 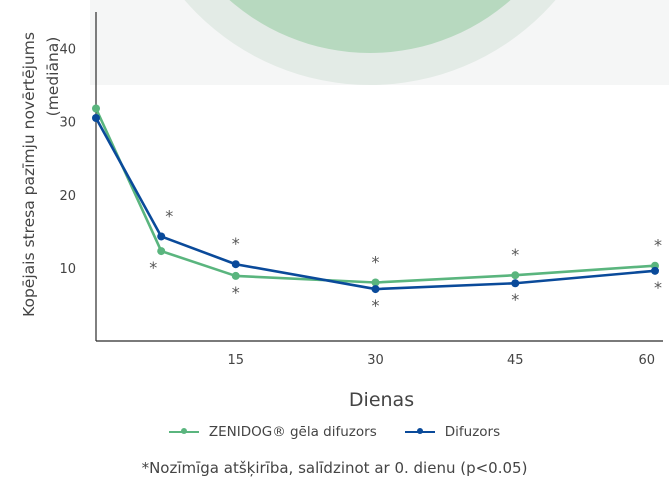 What do you see at coordinates (67, 123) in the screenshot?
I see `y-tick-label: 30` at bounding box center [67, 123].